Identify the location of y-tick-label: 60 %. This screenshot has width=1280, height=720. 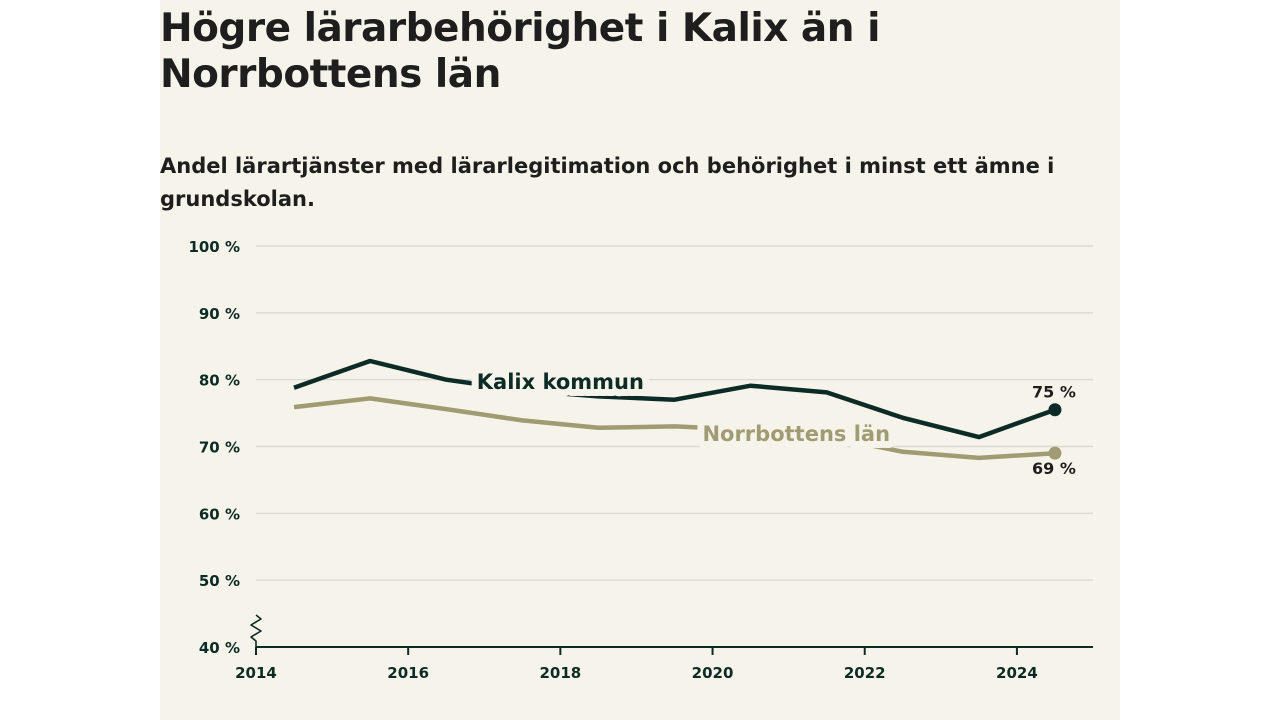
(219, 514).